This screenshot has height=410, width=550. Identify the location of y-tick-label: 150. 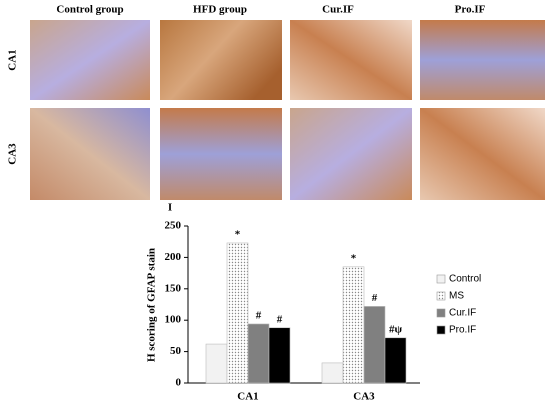
(173, 288).